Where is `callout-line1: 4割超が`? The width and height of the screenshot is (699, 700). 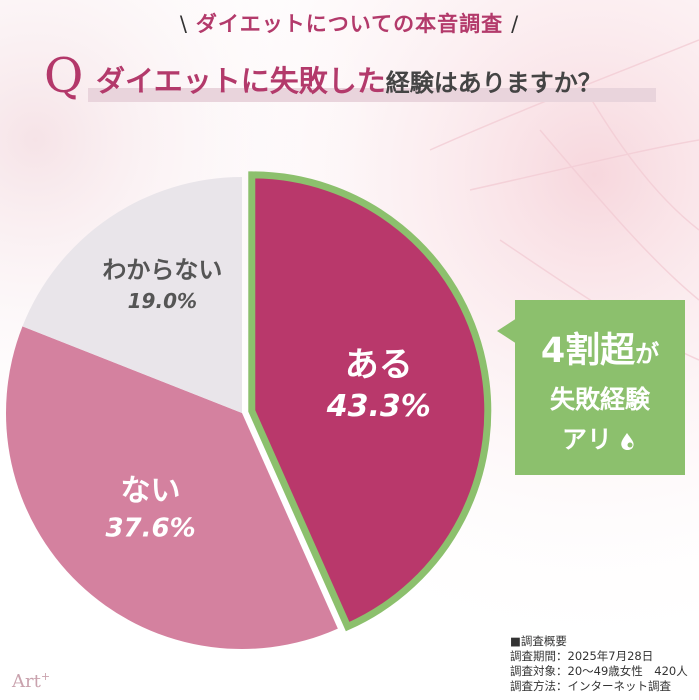 callout-line1: 4割超が is located at coordinates (600, 347).